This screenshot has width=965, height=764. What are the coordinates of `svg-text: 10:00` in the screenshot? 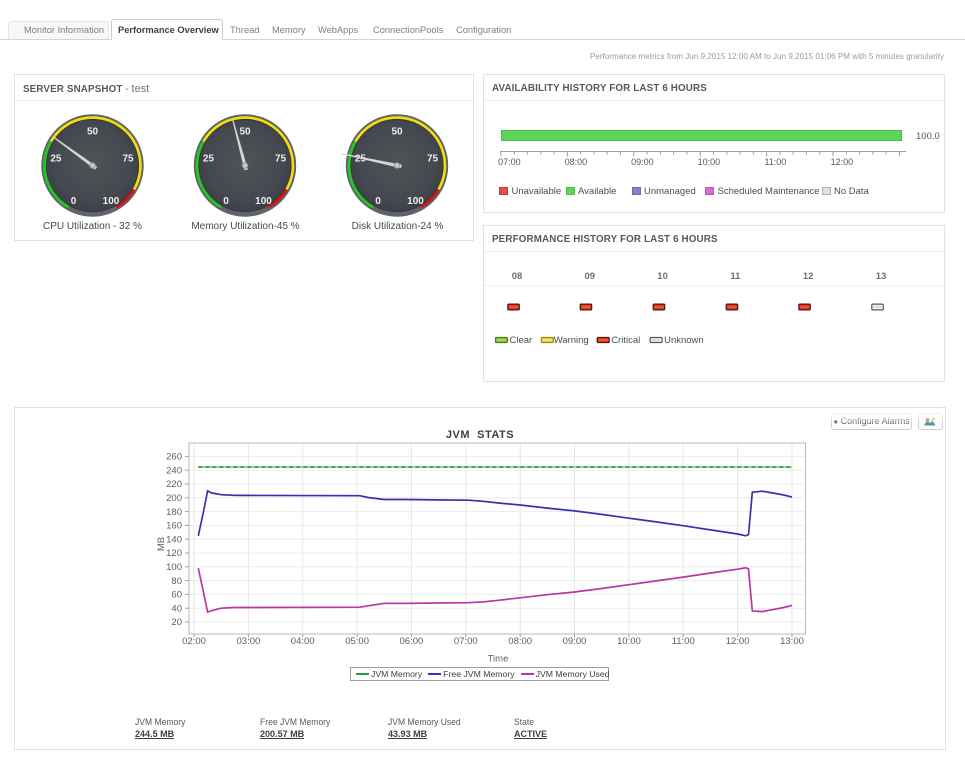 It's located at (629, 641).